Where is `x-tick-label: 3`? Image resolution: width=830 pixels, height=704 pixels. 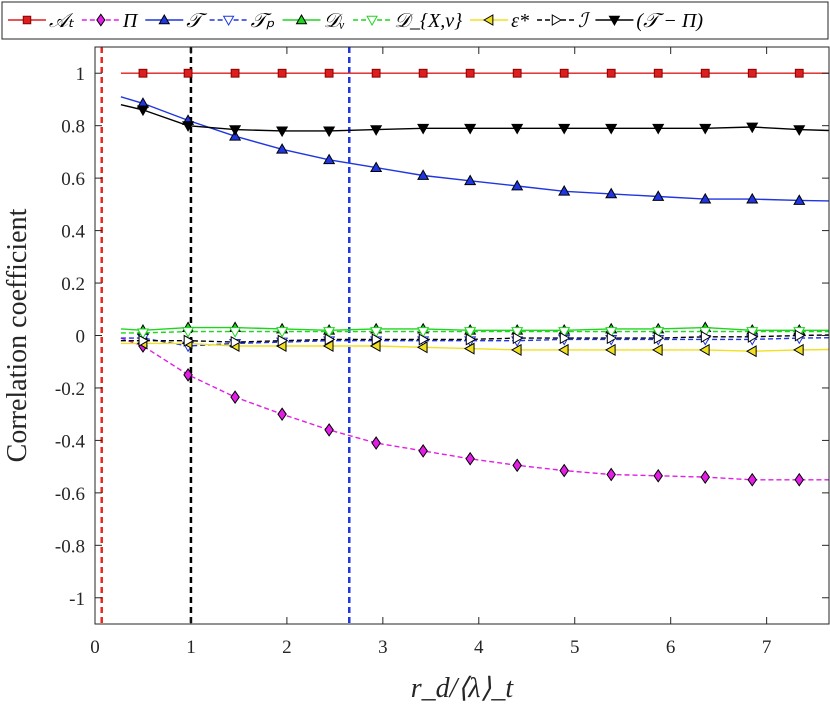
x-tick-label: 3 is located at coordinates (383, 647).